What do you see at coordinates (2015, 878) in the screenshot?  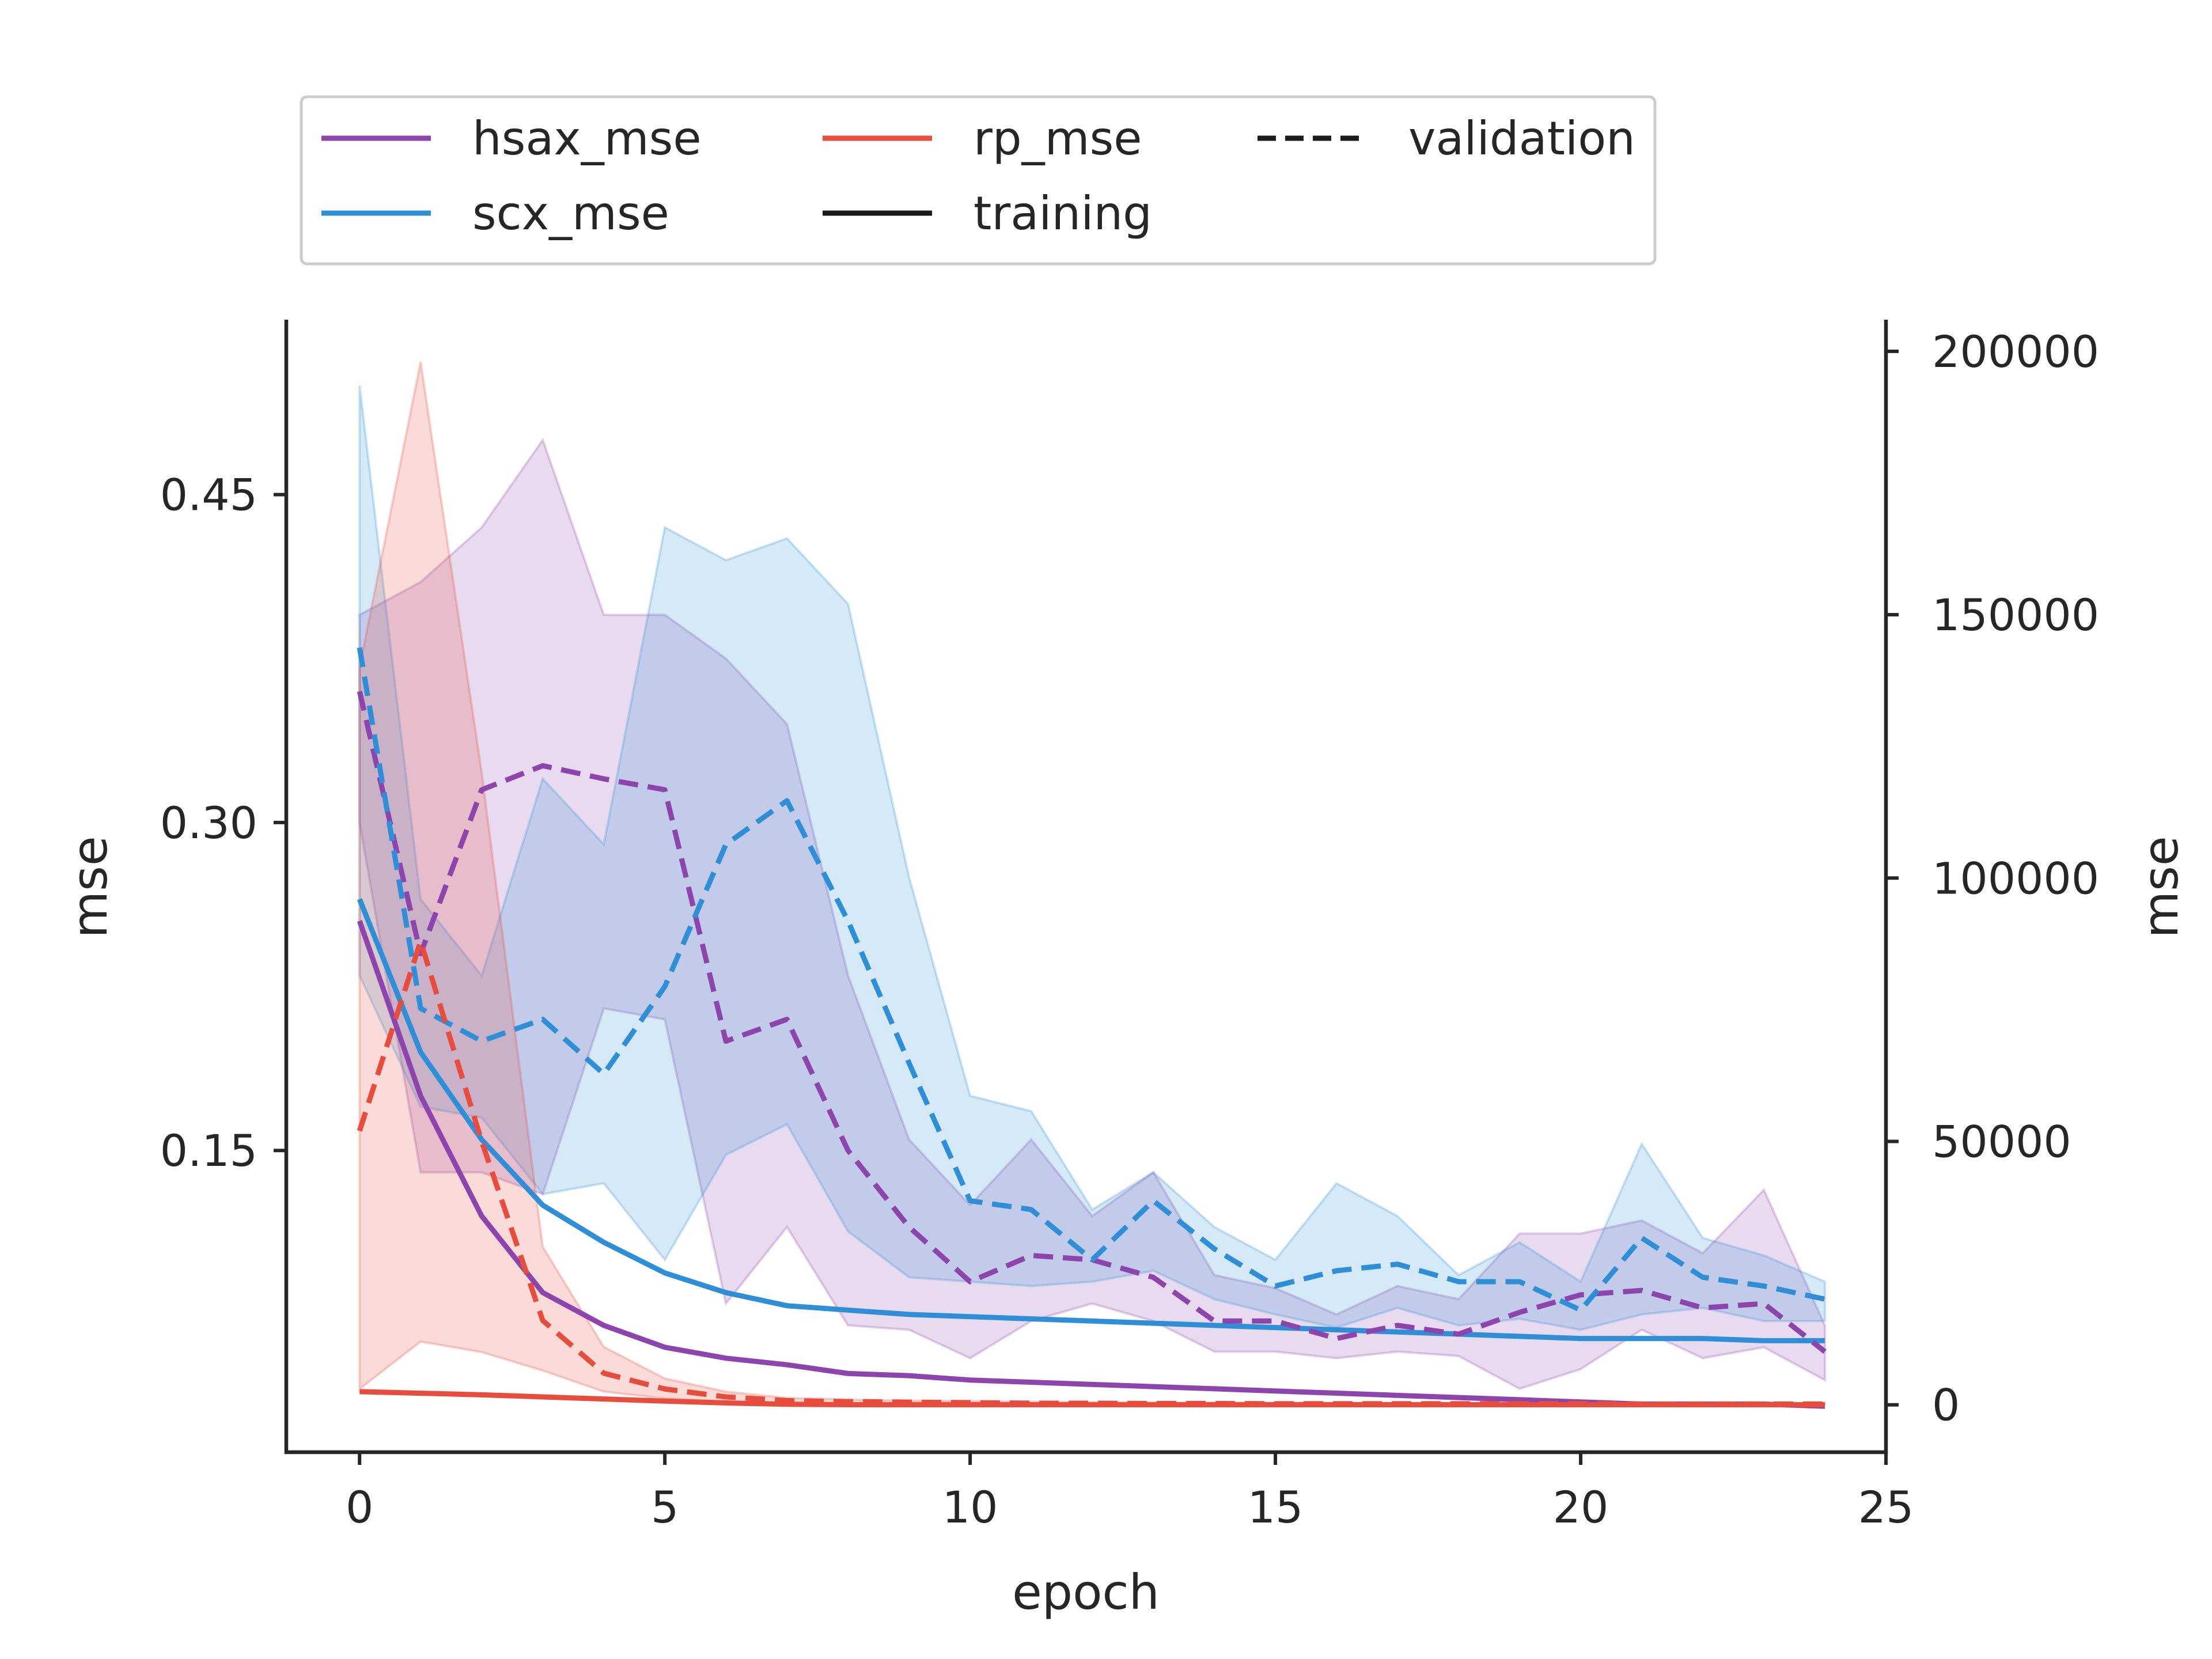 I see `y-right-tick-label: 100000` at bounding box center [2015, 878].